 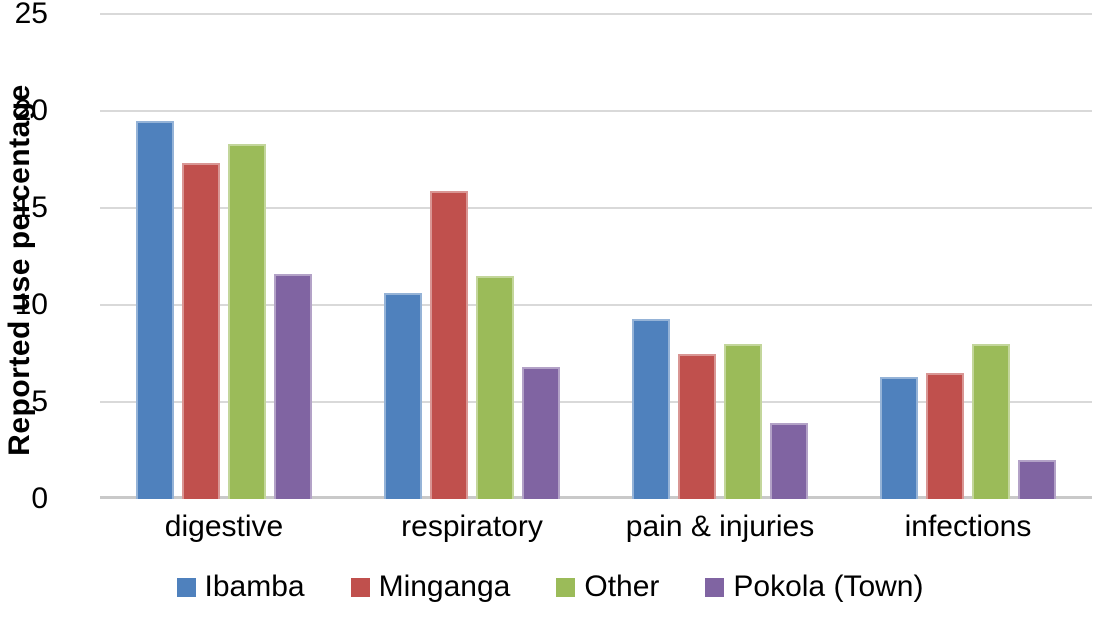 What do you see at coordinates (899, 437) in the screenshot?
I see `bar-ibamba-infections` at bounding box center [899, 437].